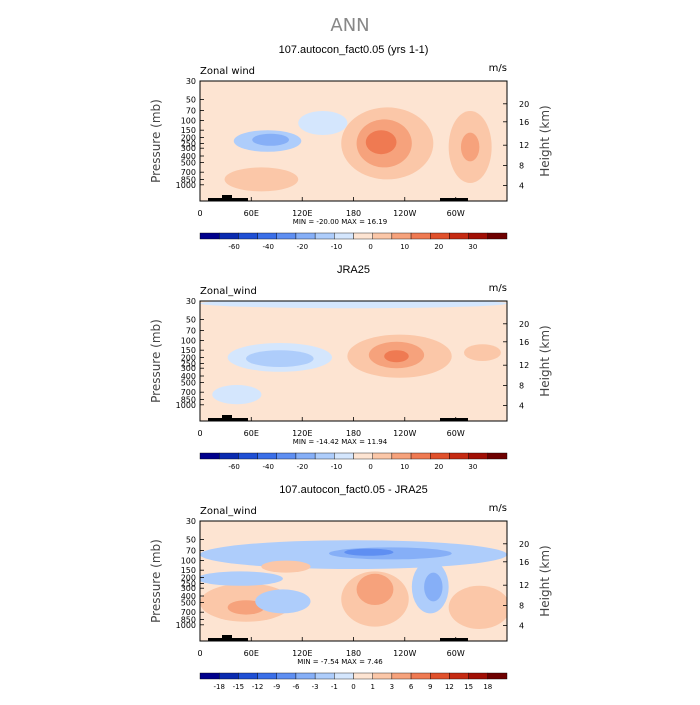 This screenshot has width=700, height=705. I want to click on colorbar-label: -60, so click(233, 467).